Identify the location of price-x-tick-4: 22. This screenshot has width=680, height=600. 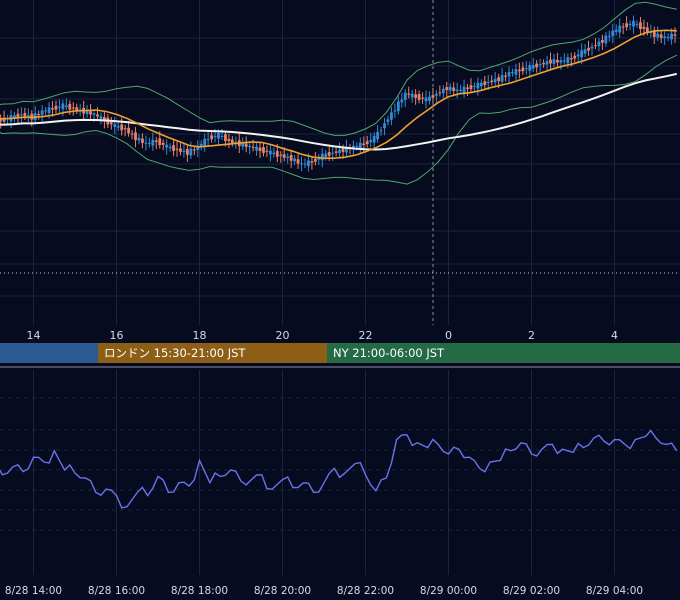
(366, 335).